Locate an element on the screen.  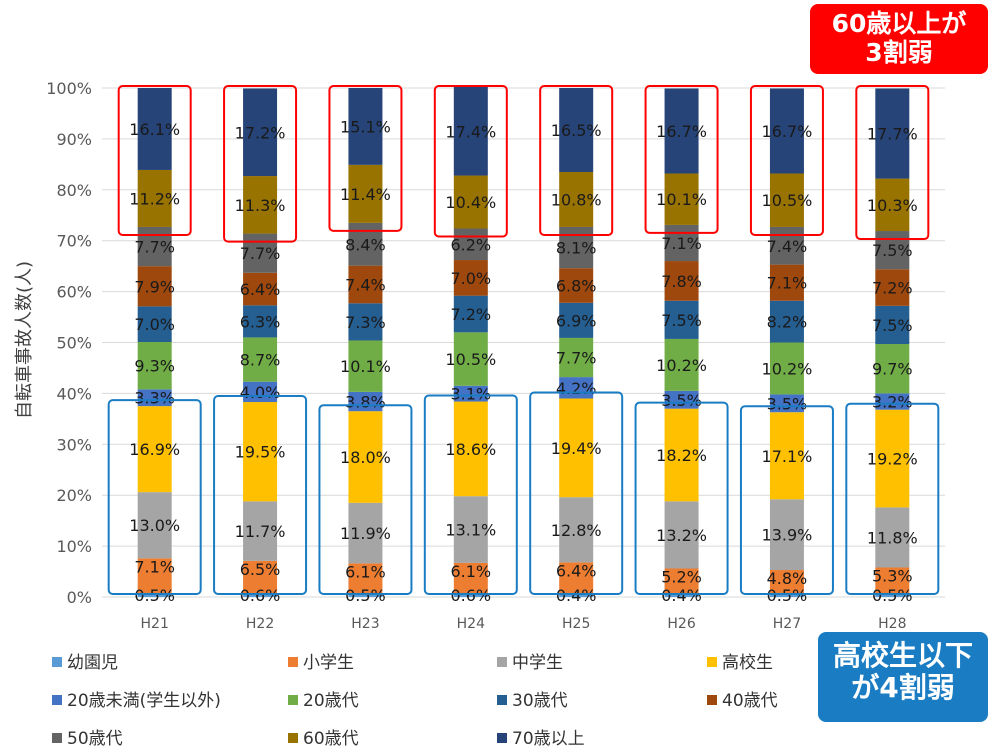
data-label: 15.1% is located at coordinates (365, 126).